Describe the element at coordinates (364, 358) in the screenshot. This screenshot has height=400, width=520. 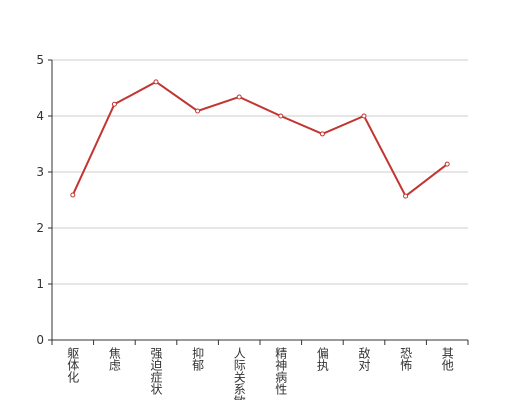
I see `x-tick-label: 敌对` at that location.